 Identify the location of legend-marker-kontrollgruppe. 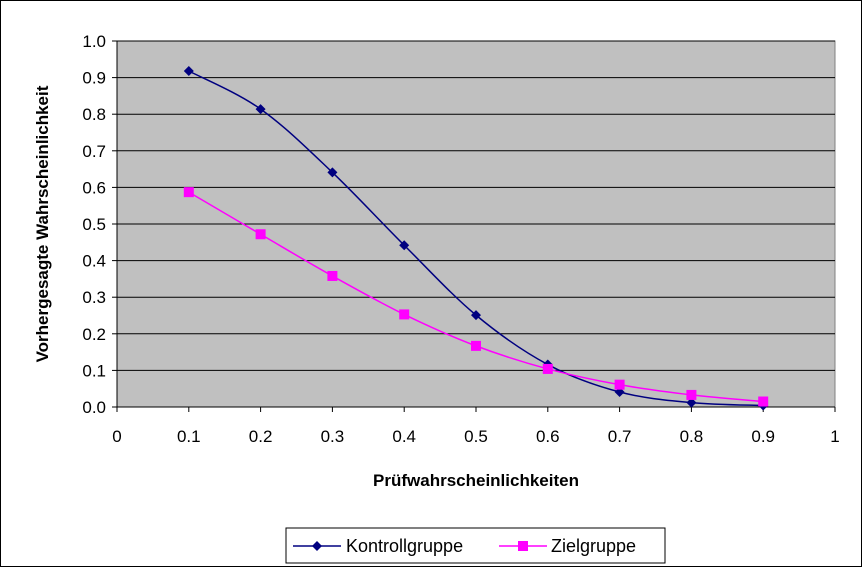
(317, 546).